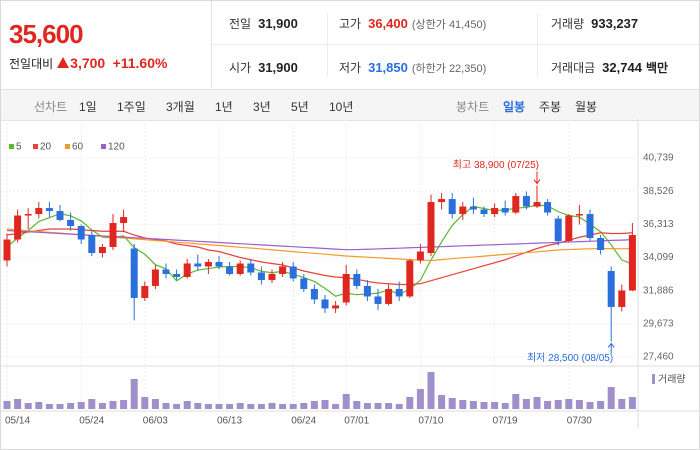 The width and height of the screenshot is (700, 450). What do you see at coordinates (514, 107) in the screenshot?
I see `tab: 일봉` at bounding box center [514, 107].